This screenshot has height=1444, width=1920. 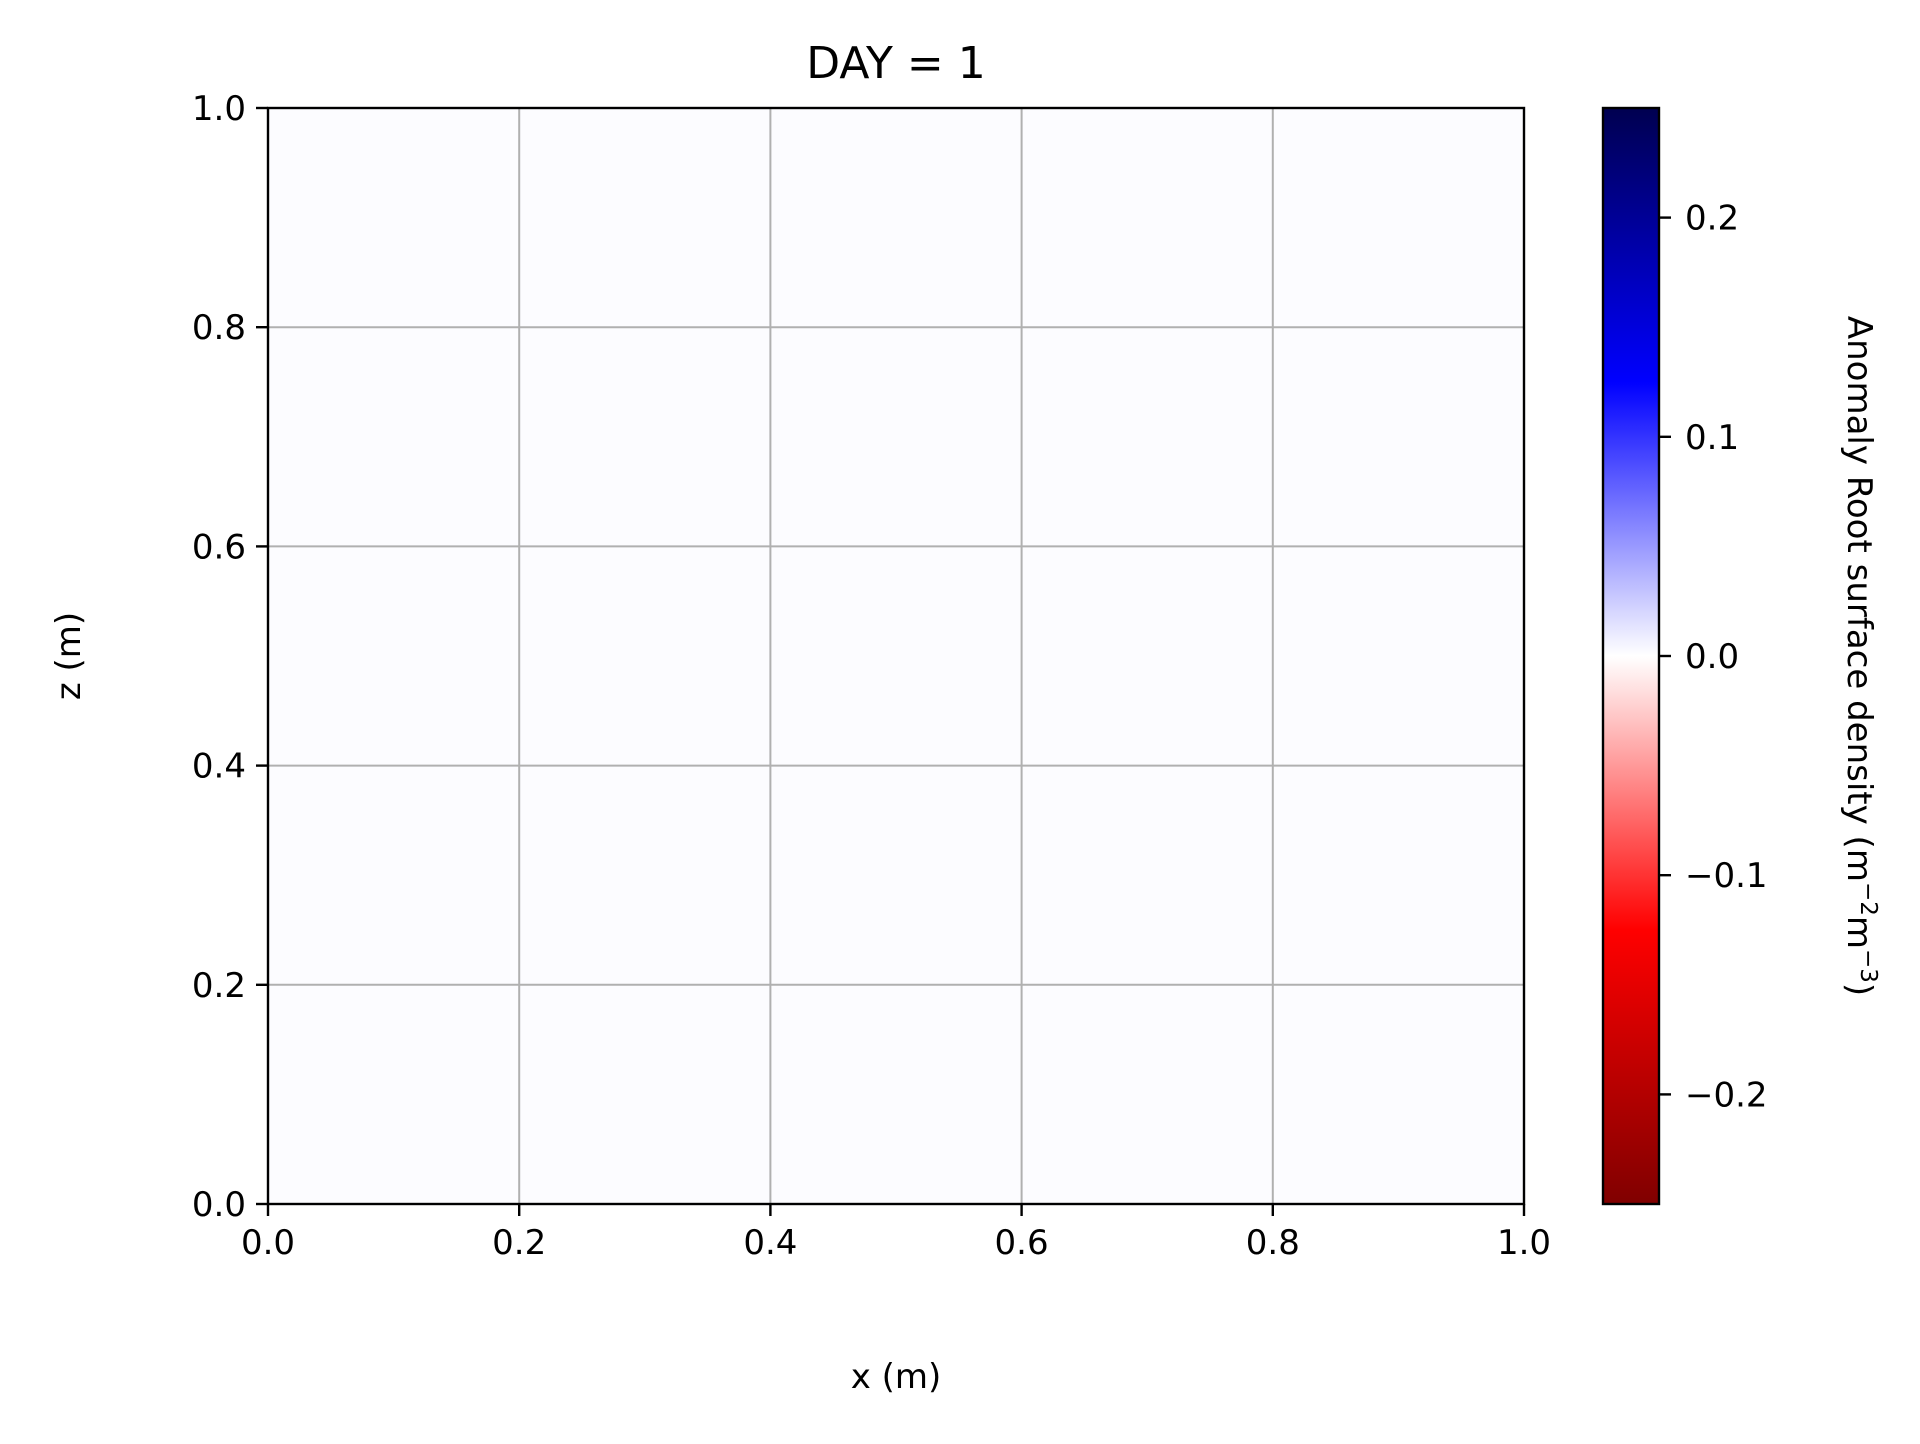 I want to click on colorbar-label-exp2: −3, so click(x=1868, y=966).